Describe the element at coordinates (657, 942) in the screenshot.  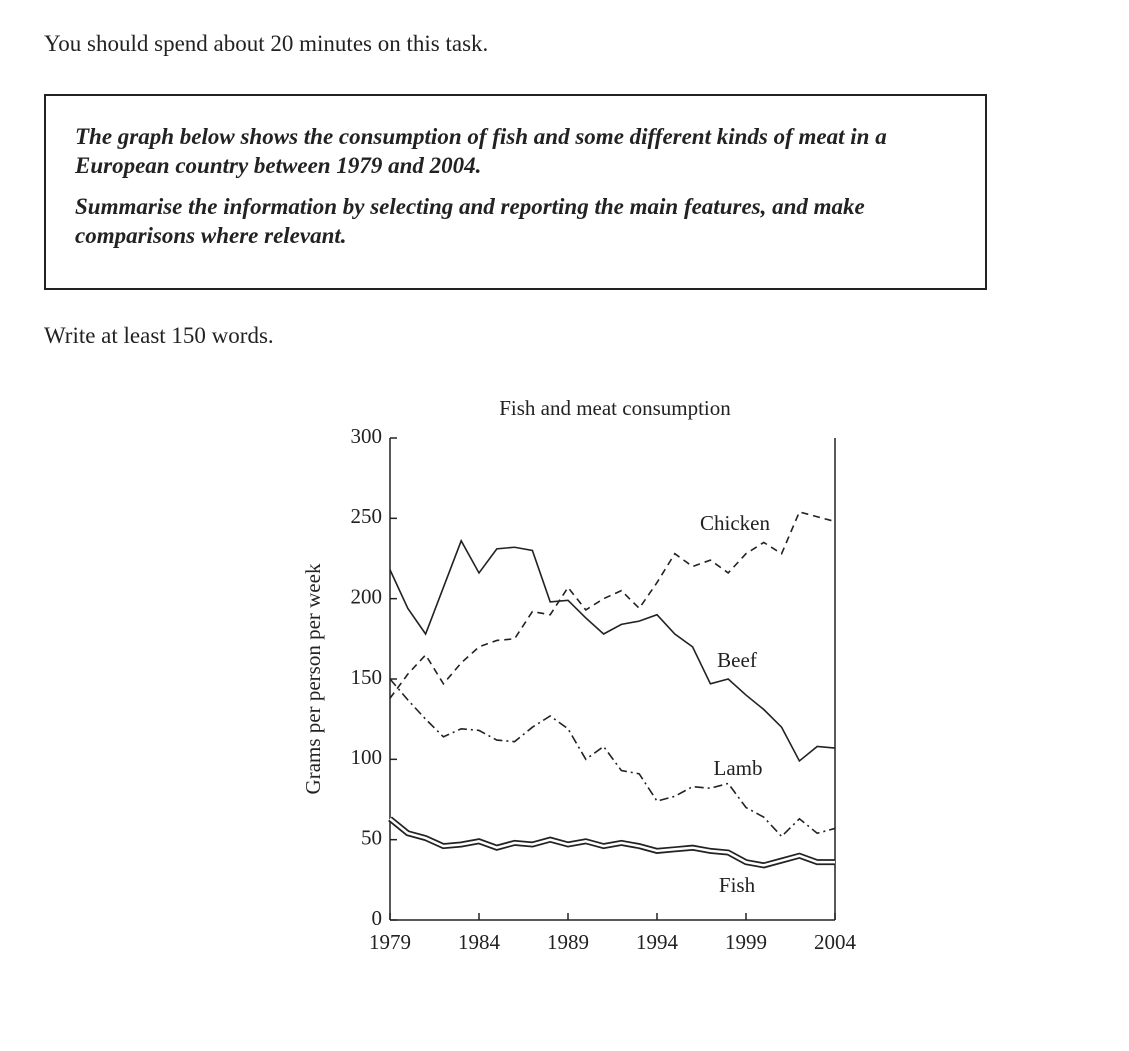
I see `x-tick-label: 1994` at that location.